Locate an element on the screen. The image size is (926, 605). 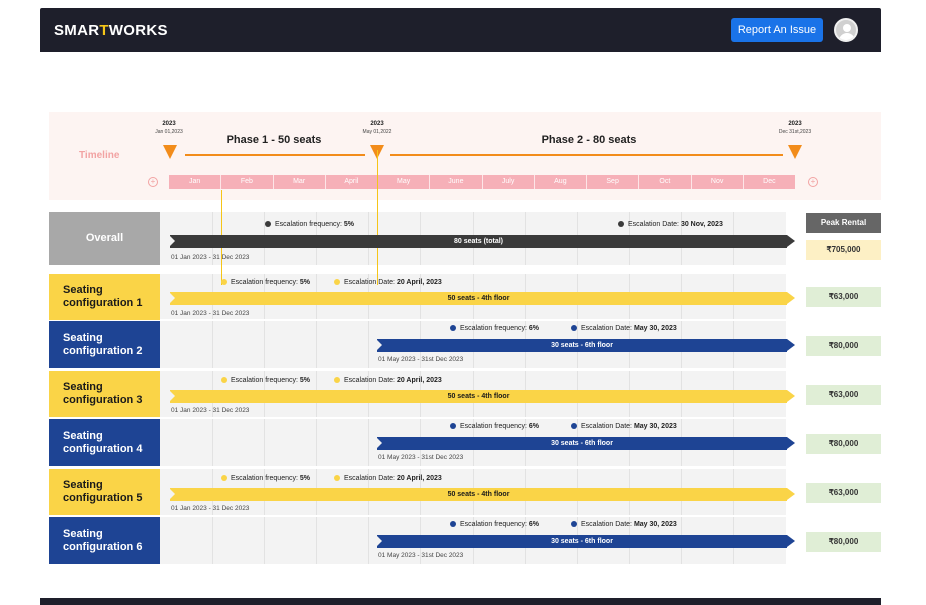
milestone-date: Jan 01,2023 is located at coordinates (169, 132).